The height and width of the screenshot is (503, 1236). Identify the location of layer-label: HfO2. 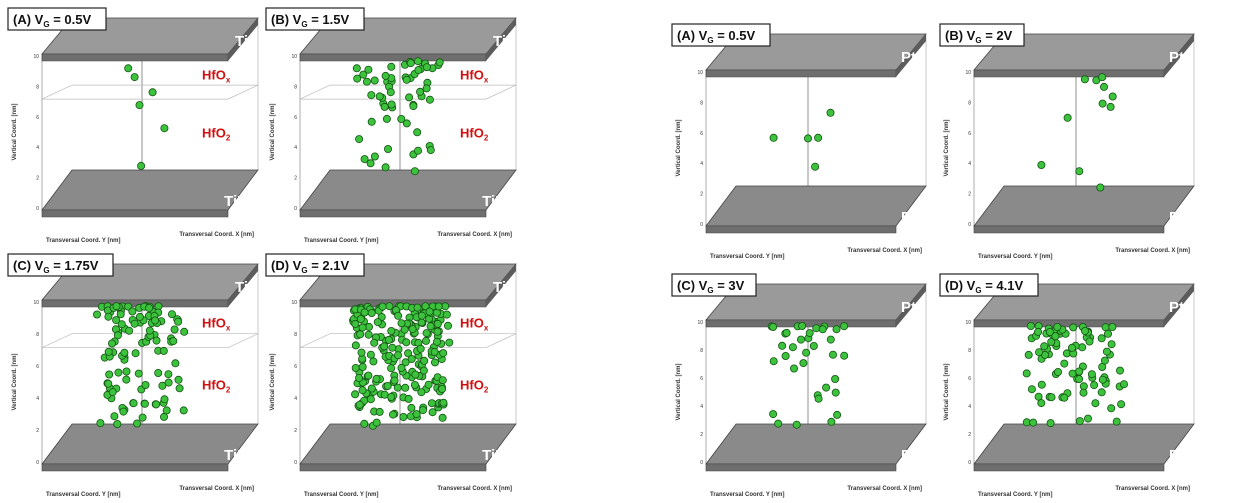
(216, 134).